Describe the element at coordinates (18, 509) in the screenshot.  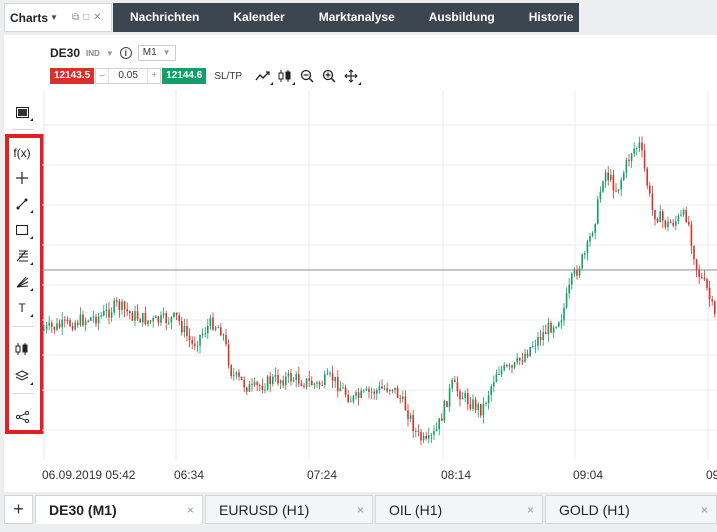
I see `add-tab-button: +` at that location.